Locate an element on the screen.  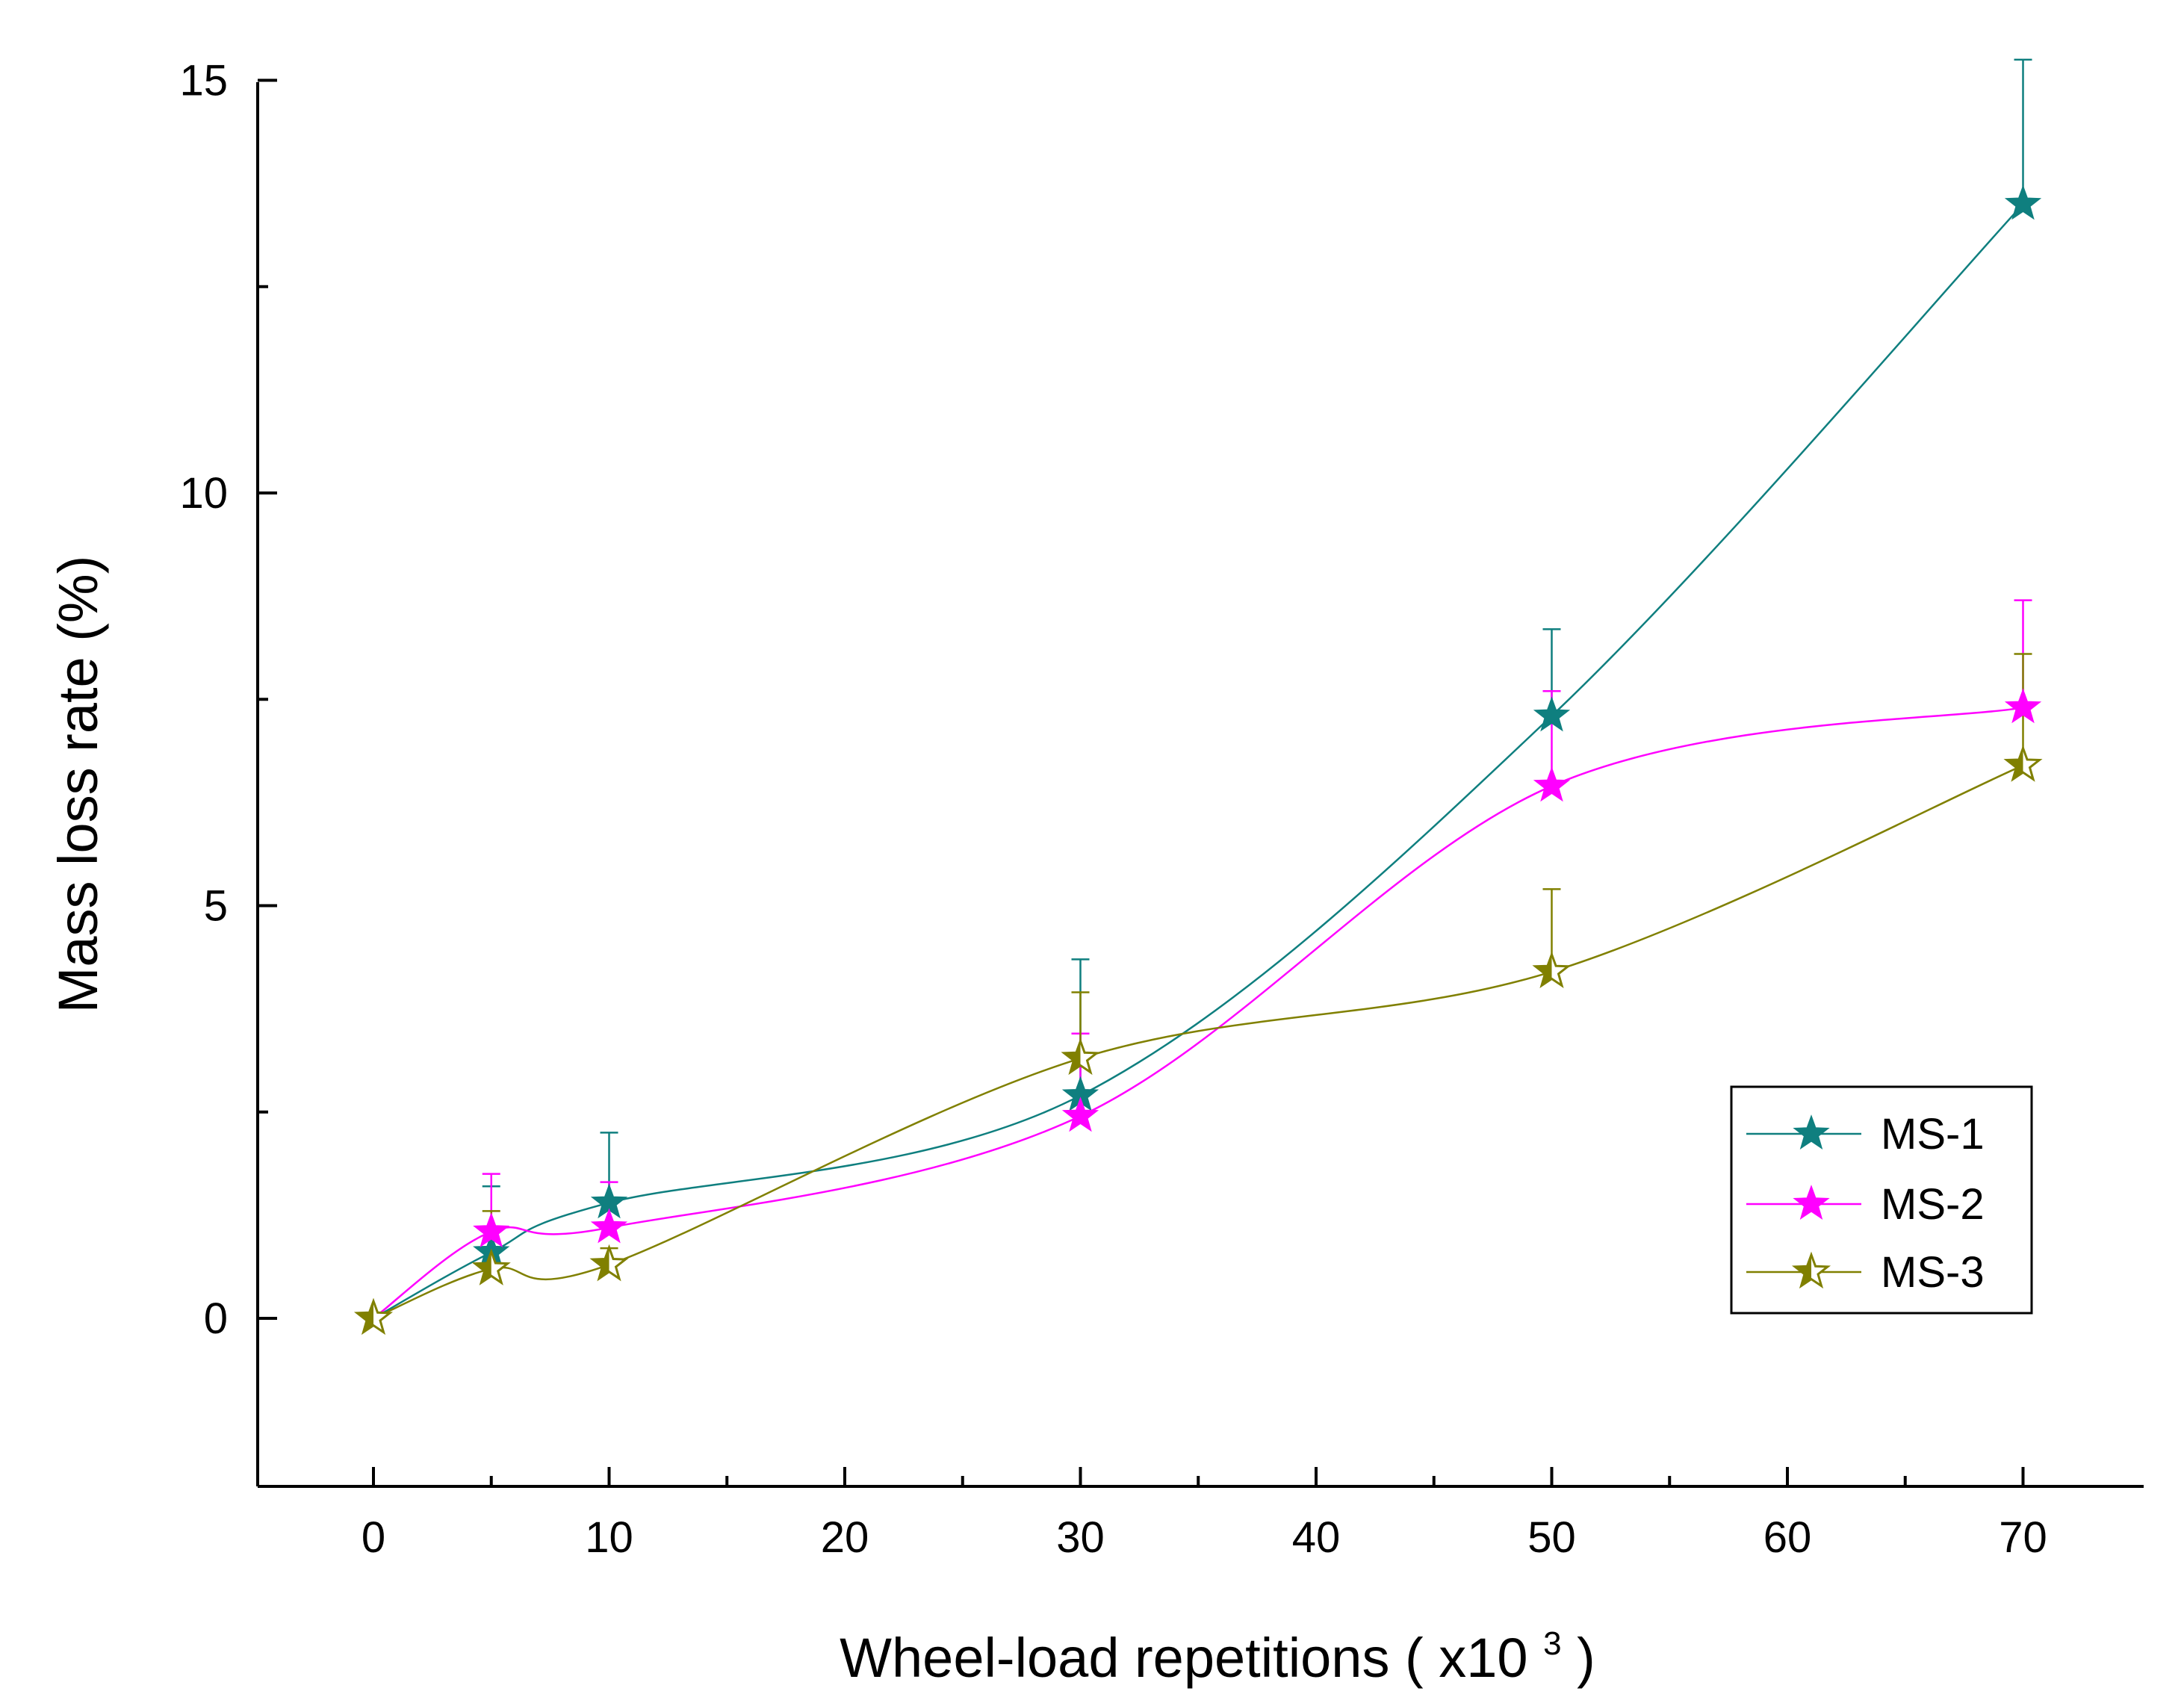
x-axis-title-exponent: 3 is located at coordinates (1552, 1643).